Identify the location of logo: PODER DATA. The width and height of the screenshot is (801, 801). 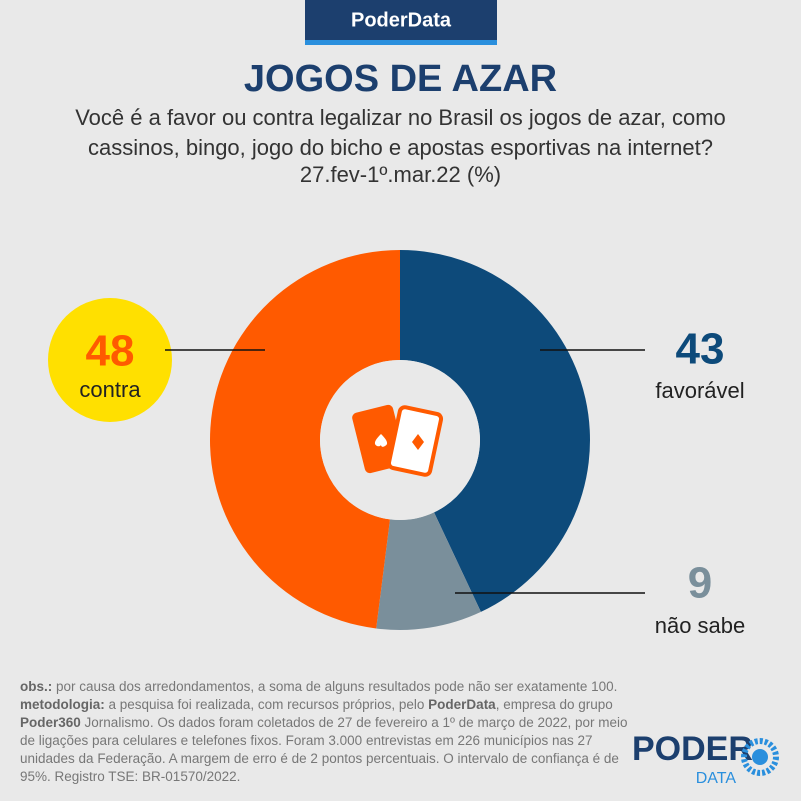
(705, 758).